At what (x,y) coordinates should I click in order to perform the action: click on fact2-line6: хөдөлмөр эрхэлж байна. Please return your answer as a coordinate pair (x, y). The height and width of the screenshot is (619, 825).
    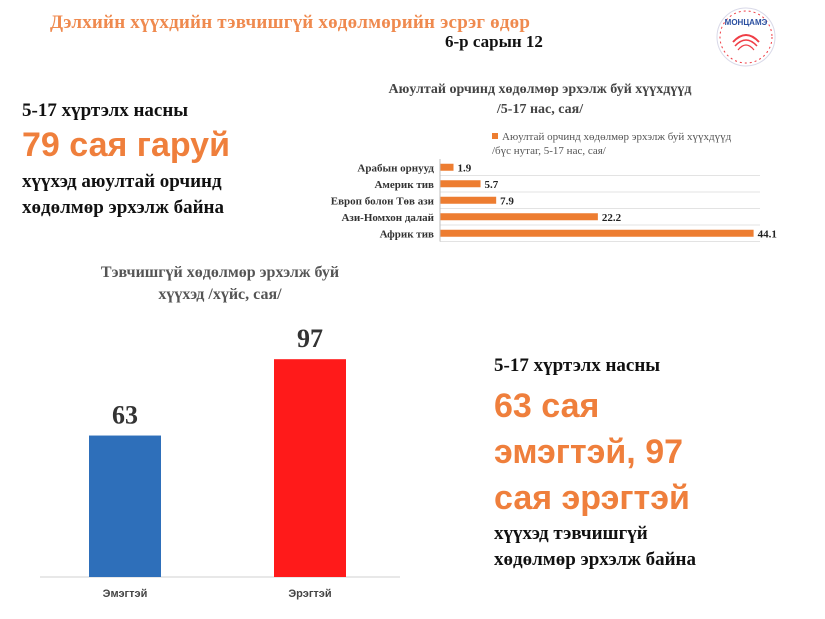
    Looking at the image, I should click on (595, 559).